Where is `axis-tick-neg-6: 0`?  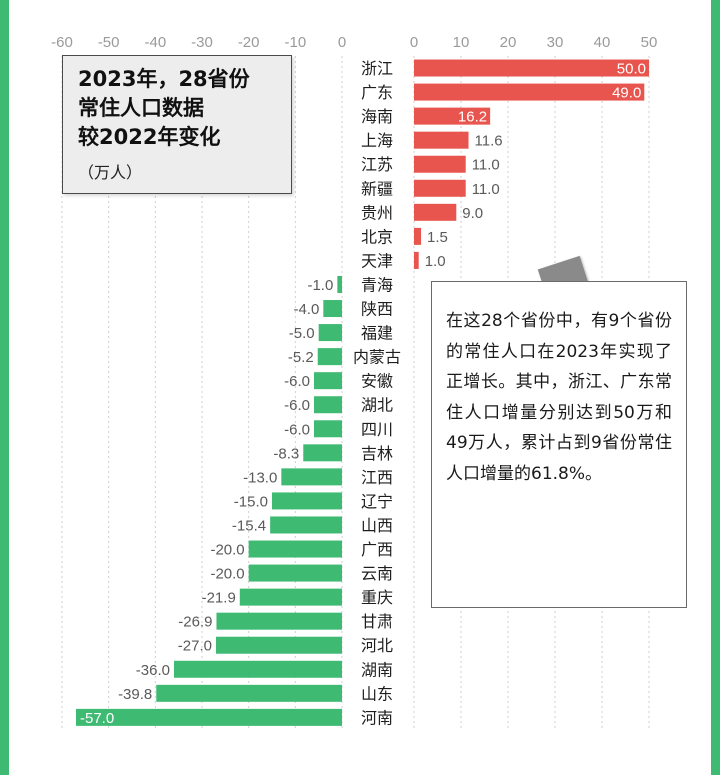
axis-tick-neg-6: 0 is located at coordinates (342, 42).